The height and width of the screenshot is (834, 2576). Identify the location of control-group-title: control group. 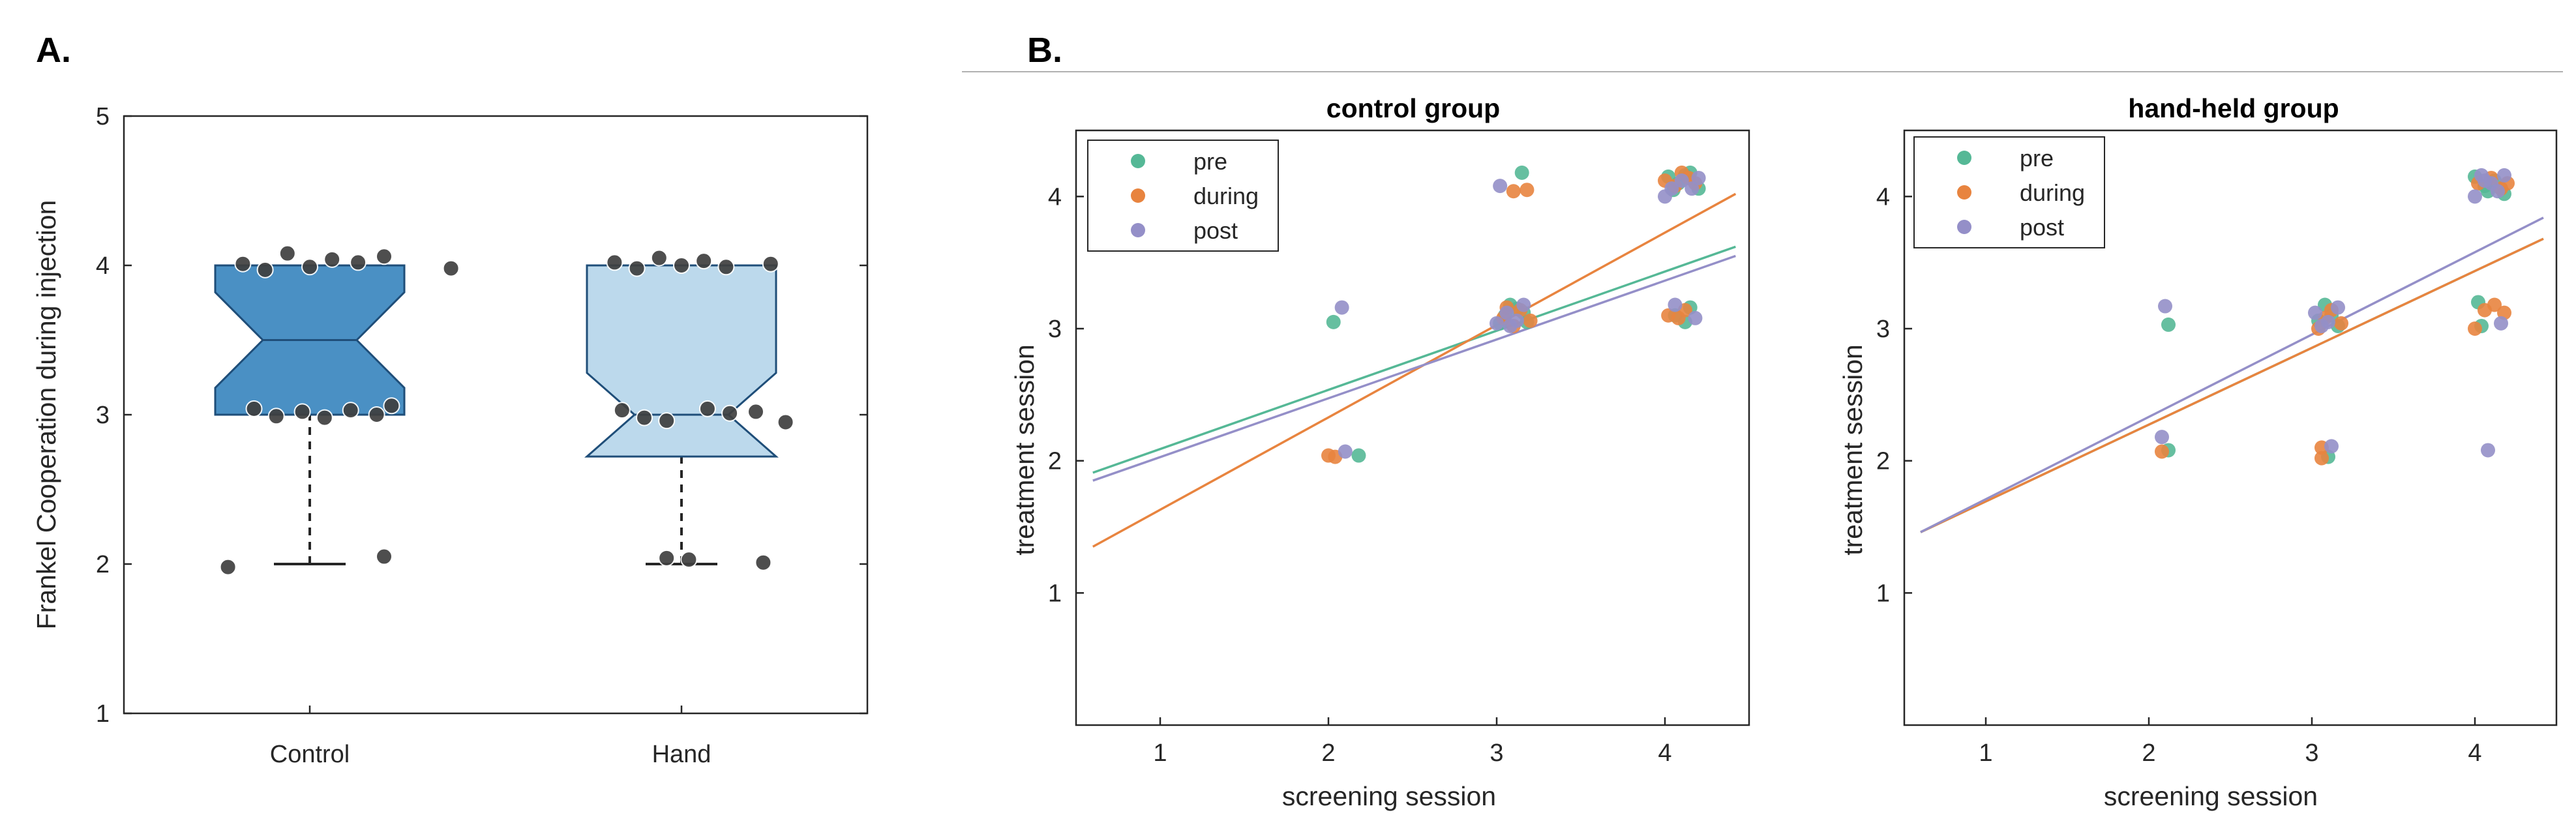
(1413, 108).